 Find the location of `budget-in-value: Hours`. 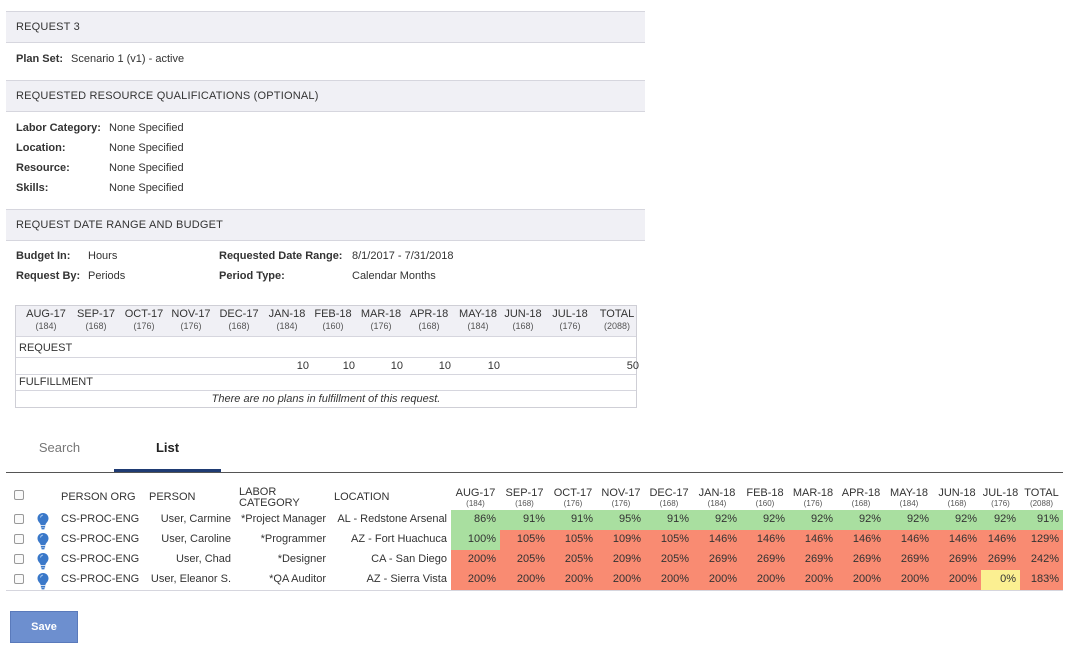

budget-in-value: Hours is located at coordinates (103, 256).